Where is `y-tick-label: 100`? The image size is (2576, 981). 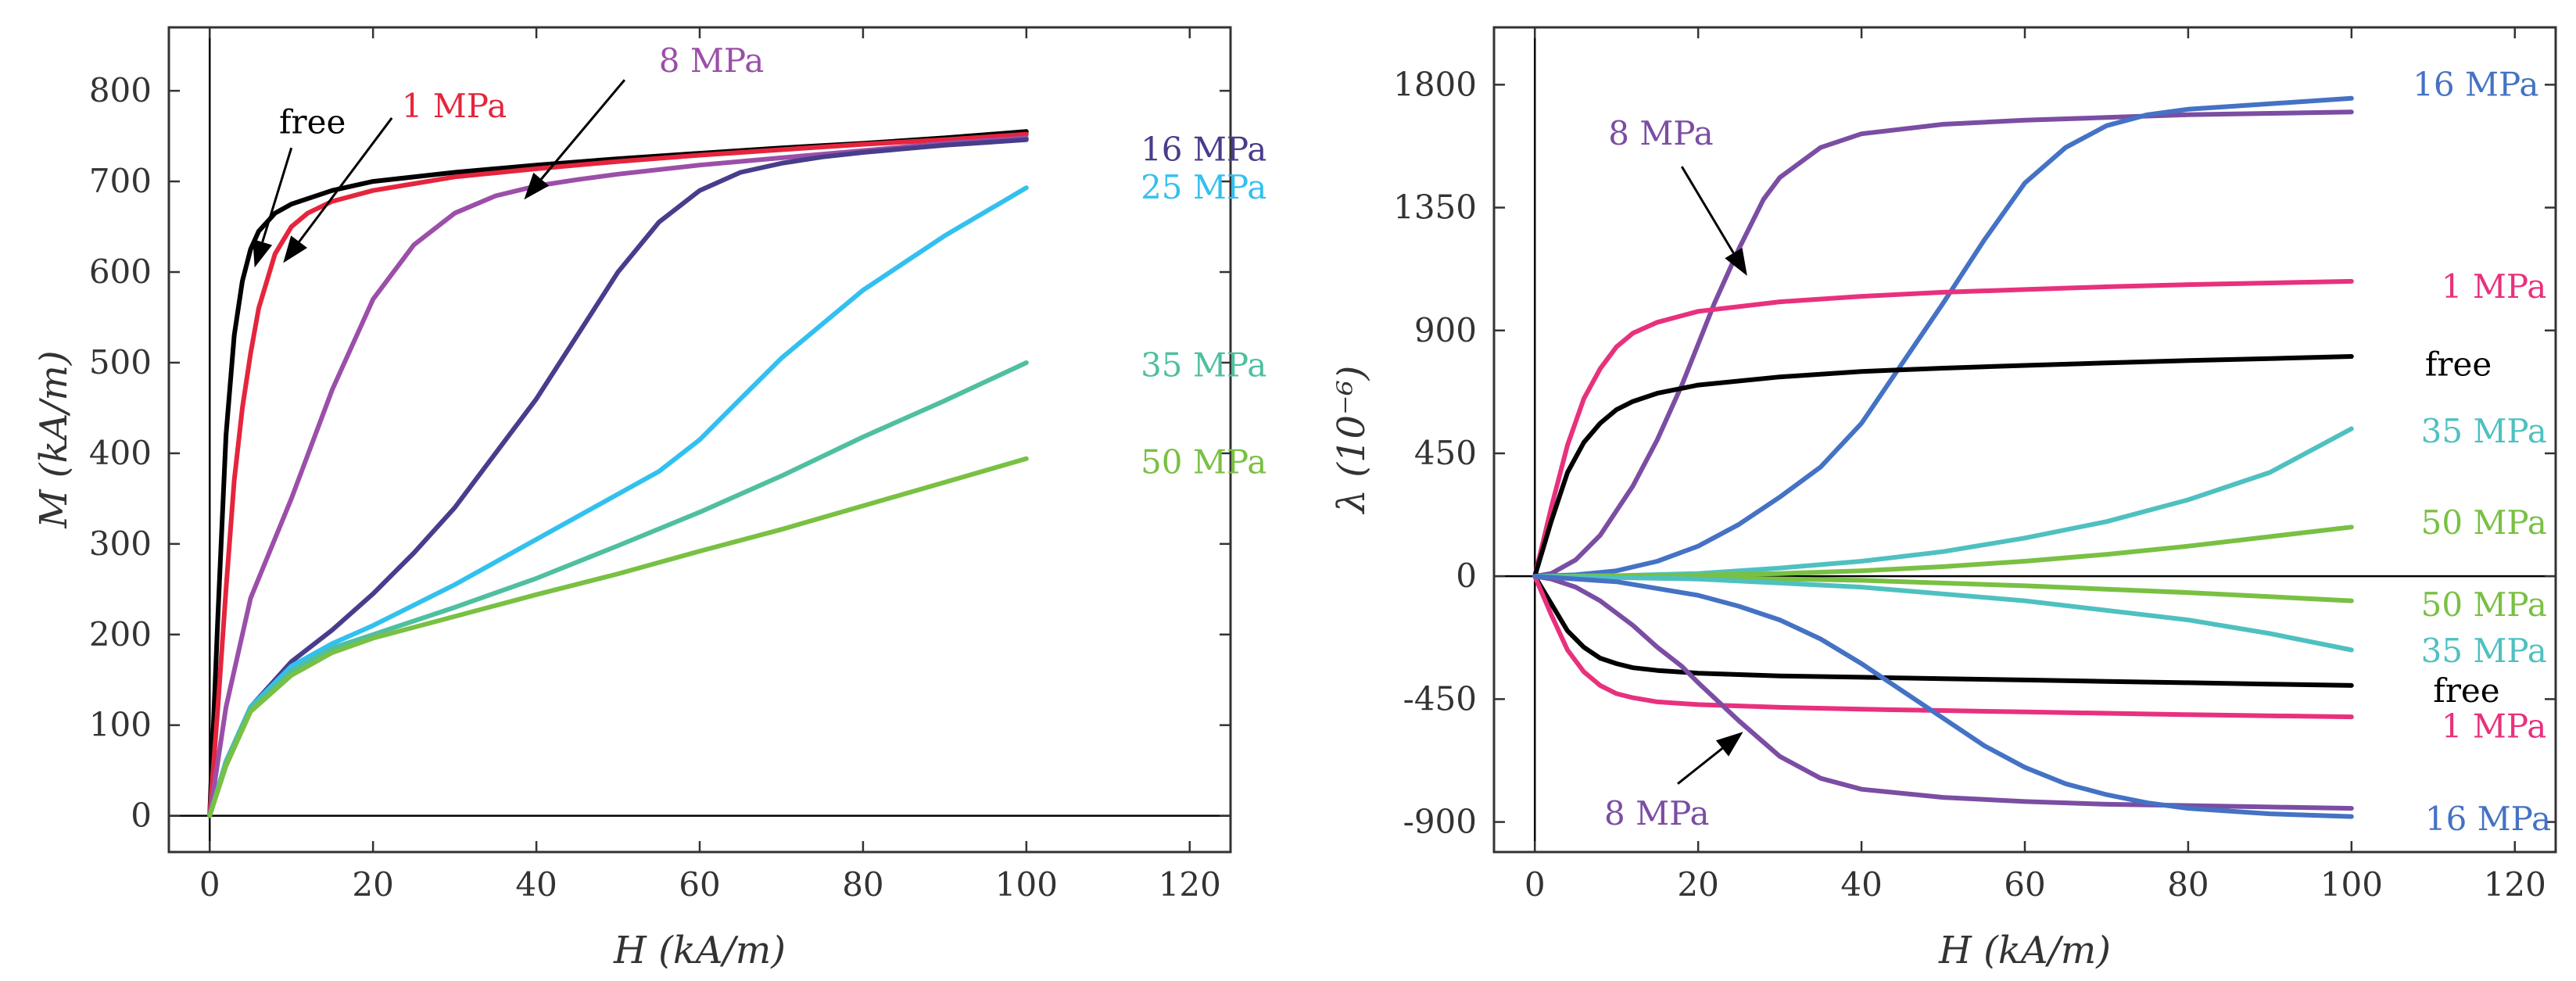
y-tick-label: 100 is located at coordinates (121, 725).